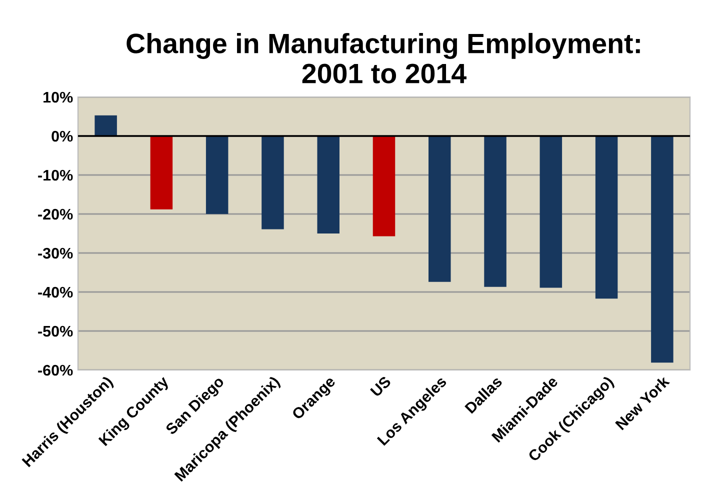 This screenshot has height=486, width=708. Describe the element at coordinates (381, 387) in the screenshot. I see `x-tick-label: US` at that location.